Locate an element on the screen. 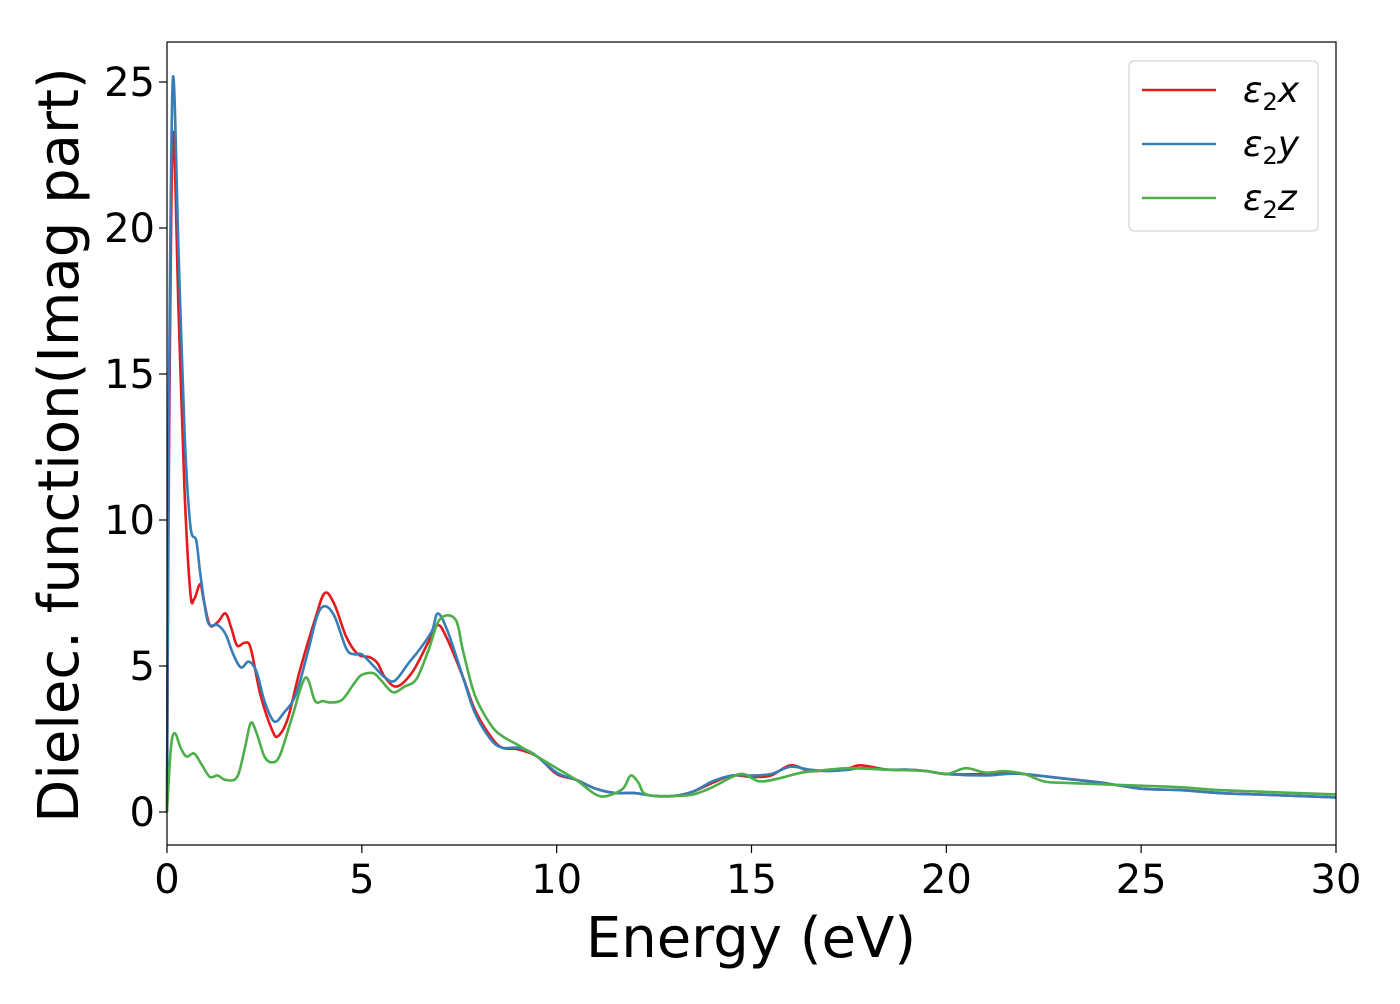  y-axis: 0 5 10 15 20 25 is located at coordinates (135, 448).